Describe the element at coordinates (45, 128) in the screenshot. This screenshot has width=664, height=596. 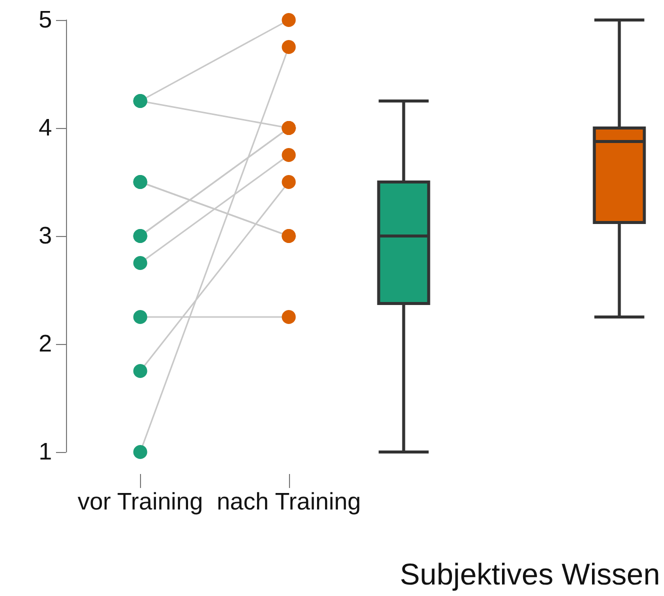
I see `y-tick-label: 4` at that location.